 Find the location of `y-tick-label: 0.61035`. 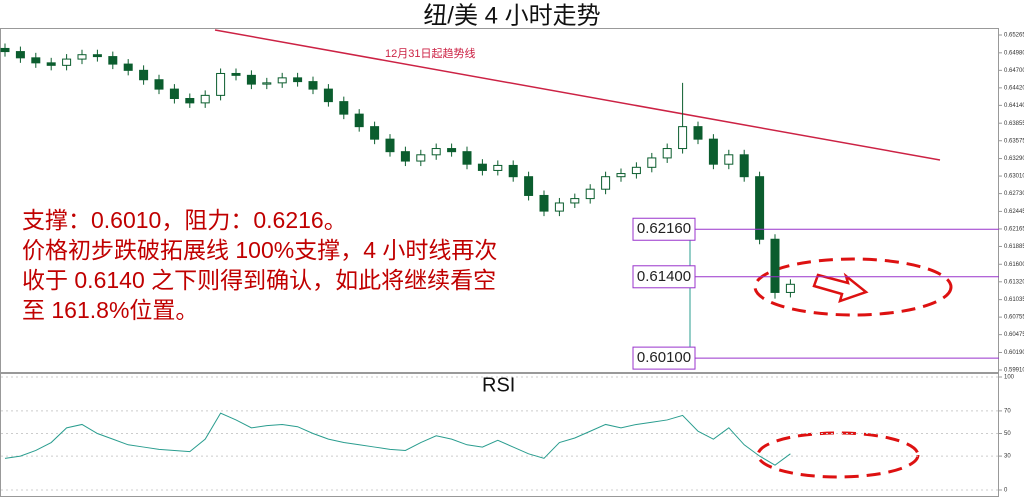

y-tick-label: 0.61035 is located at coordinates (1014, 300).